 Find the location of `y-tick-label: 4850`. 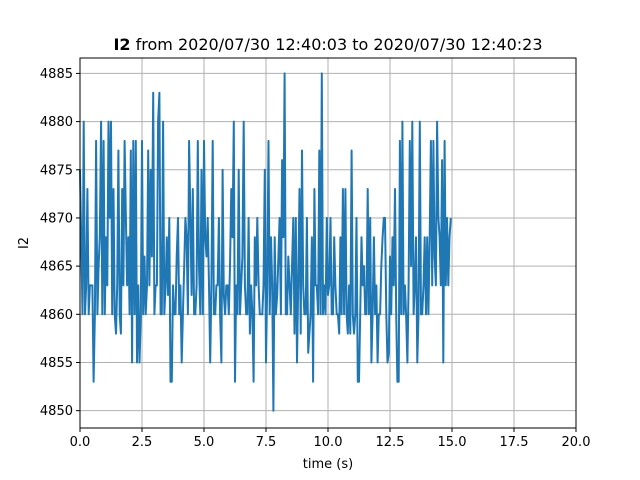

y-tick-label: 4850 is located at coordinates (56, 411).